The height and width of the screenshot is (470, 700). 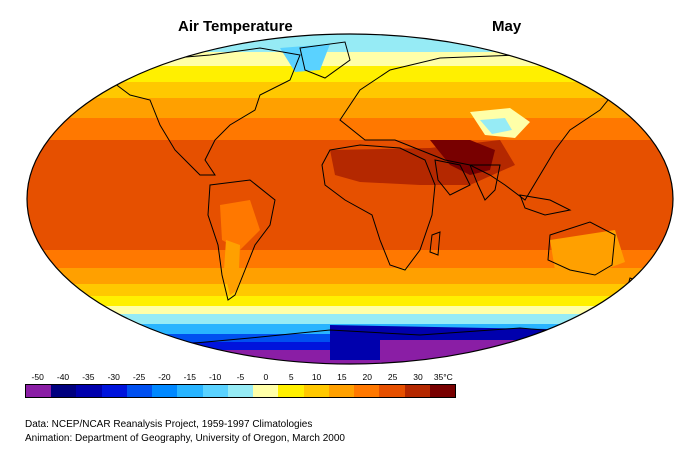 What do you see at coordinates (189, 377) in the screenshot?
I see `legend-tick-label: -15` at bounding box center [189, 377].